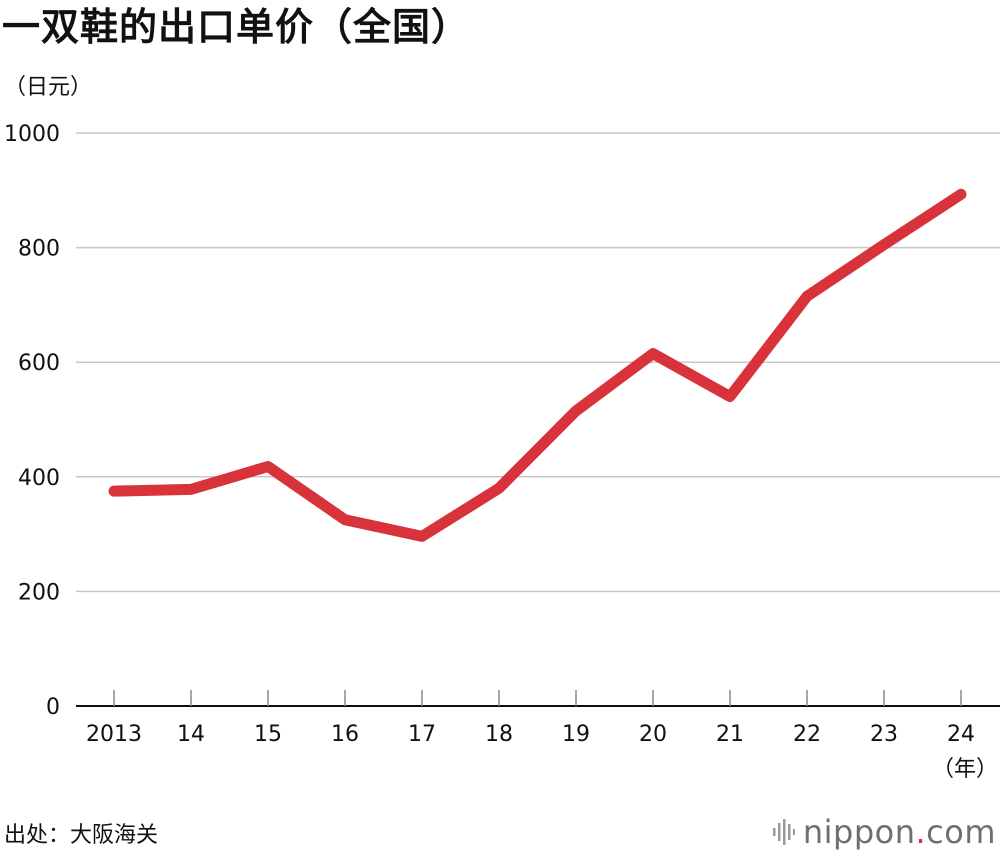 The height and width of the screenshot is (856, 1000). Describe the element at coordinates (268, 734) in the screenshot. I see `x-tick-label: 15` at that location.